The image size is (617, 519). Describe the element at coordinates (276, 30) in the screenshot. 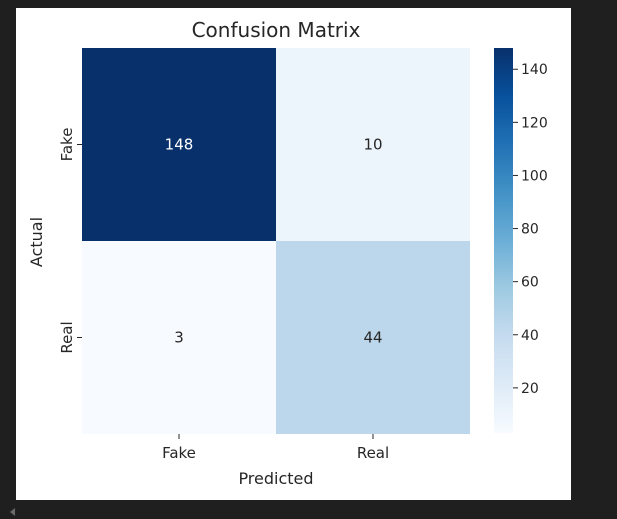

I see `chart-title: Confusion Matrix` at that location.